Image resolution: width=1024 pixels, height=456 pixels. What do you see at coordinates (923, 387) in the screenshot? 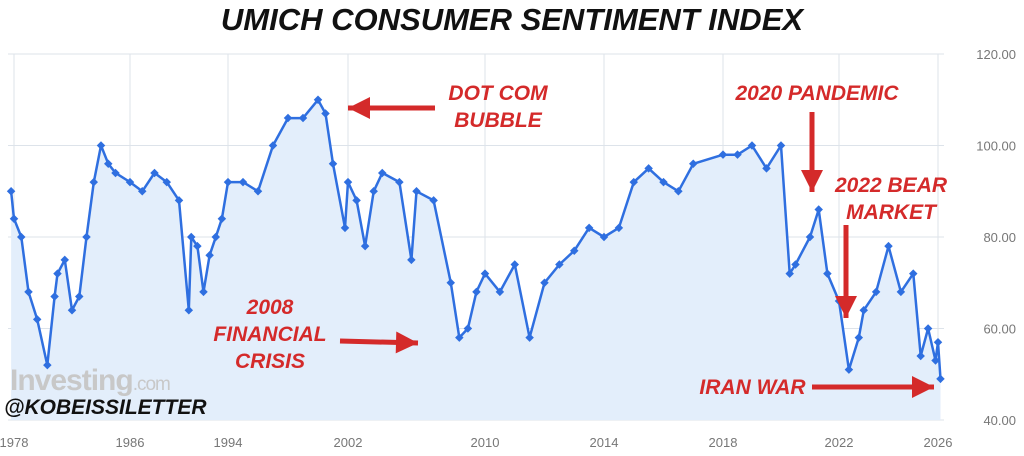
I see `arrow-iran-head` at bounding box center [923, 387].